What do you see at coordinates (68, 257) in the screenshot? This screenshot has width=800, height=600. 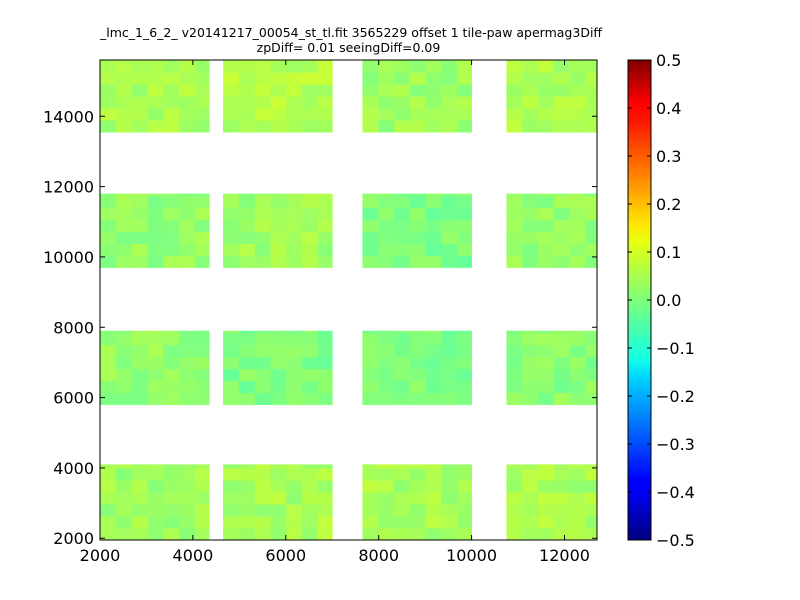 I see `y-tick-label: 10000` at bounding box center [68, 257].